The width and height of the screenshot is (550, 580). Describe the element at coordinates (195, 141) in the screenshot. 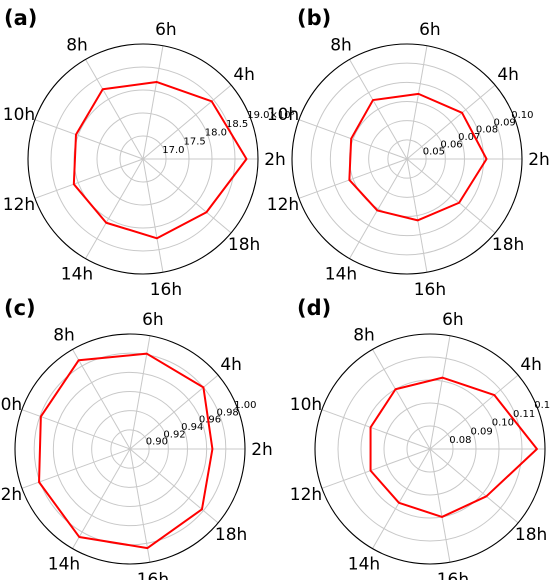

I see `radial-tick-label: 17.5` at that location.